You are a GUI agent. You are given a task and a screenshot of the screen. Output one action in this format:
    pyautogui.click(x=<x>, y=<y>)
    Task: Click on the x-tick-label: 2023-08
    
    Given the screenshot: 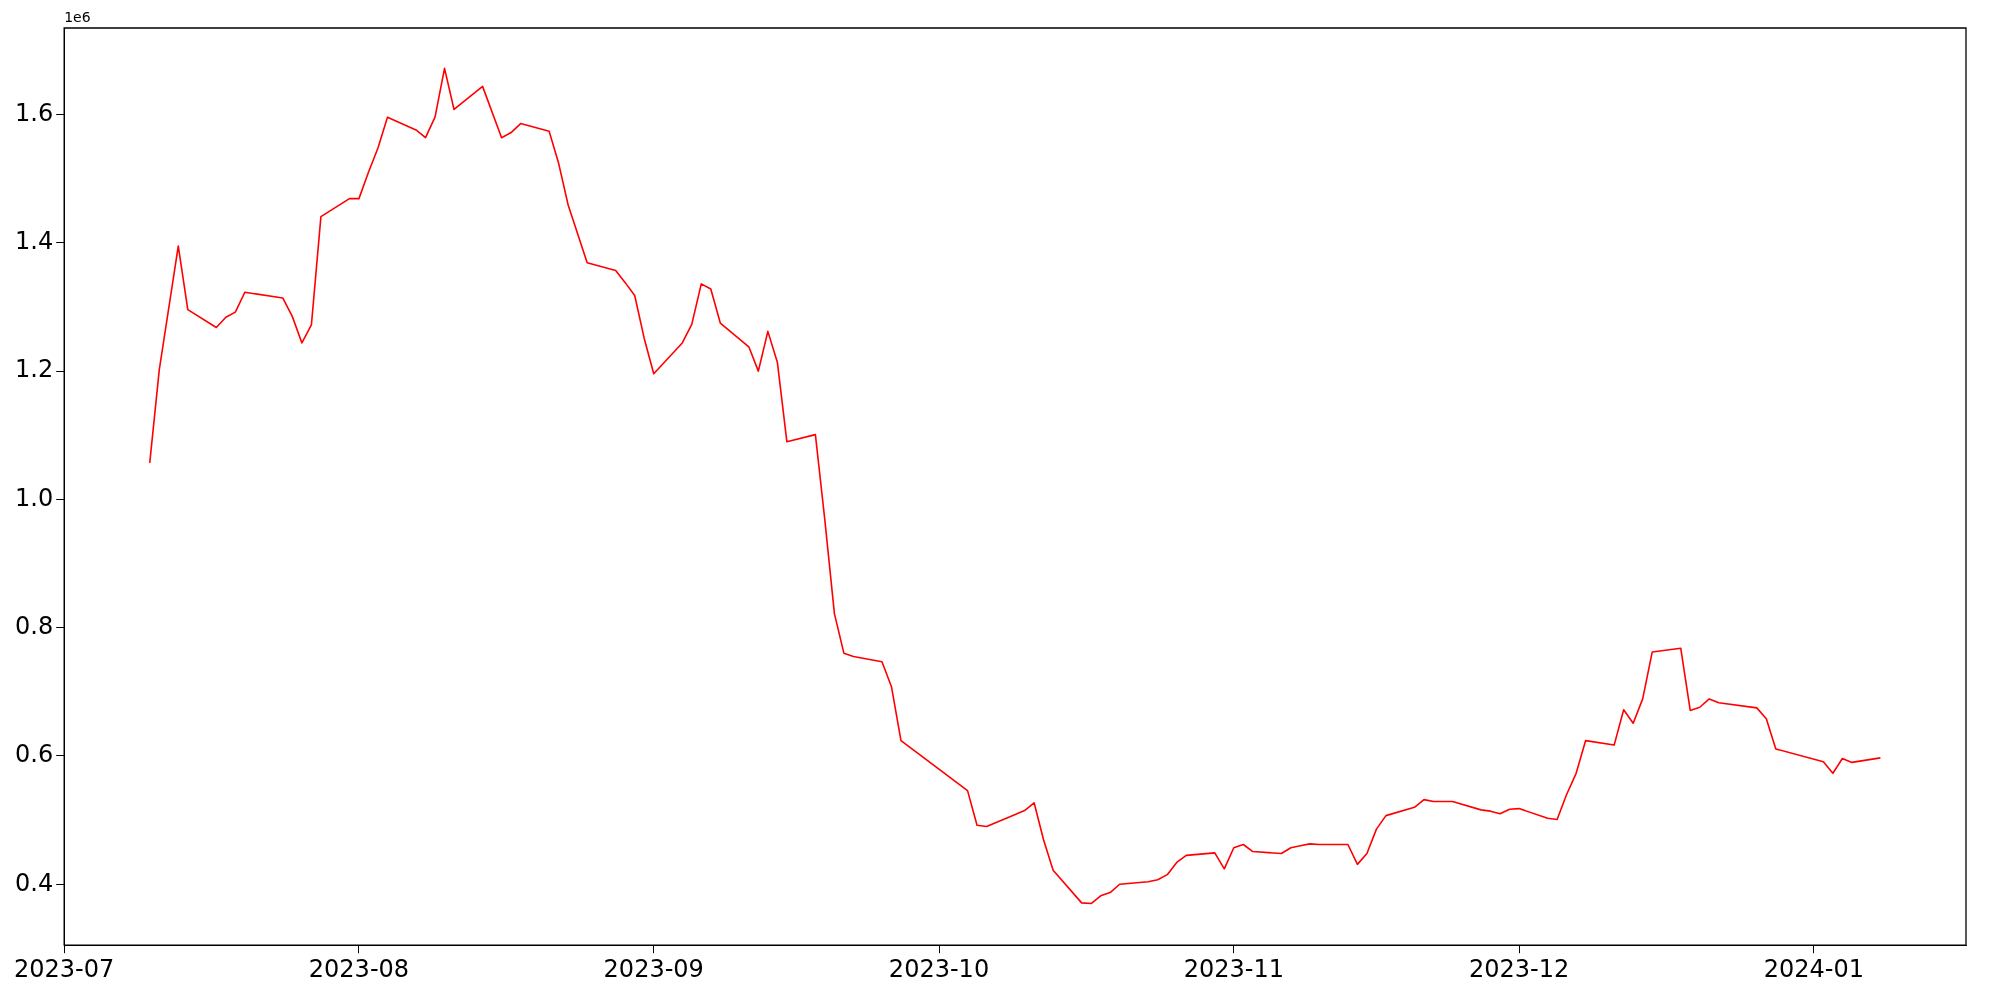 What is the action you would take?
    pyautogui.click(x=359, y=968)
    